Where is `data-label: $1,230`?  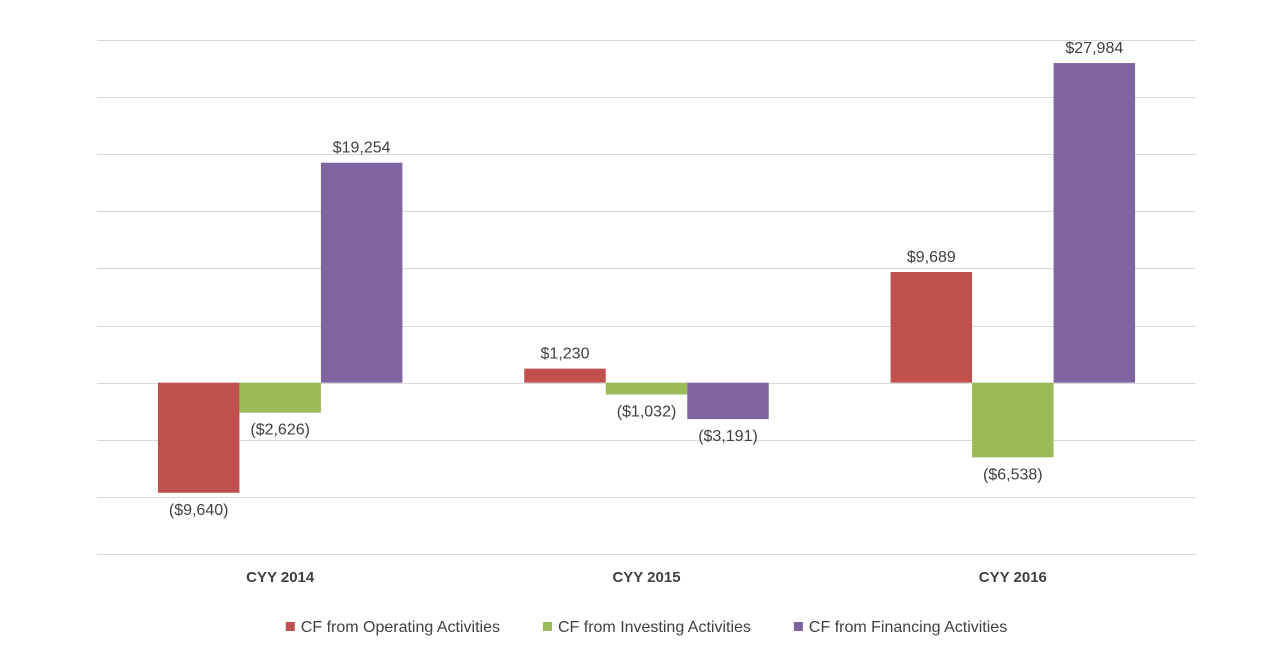
data-label: $1,230 is located at coordinates (565, 354).